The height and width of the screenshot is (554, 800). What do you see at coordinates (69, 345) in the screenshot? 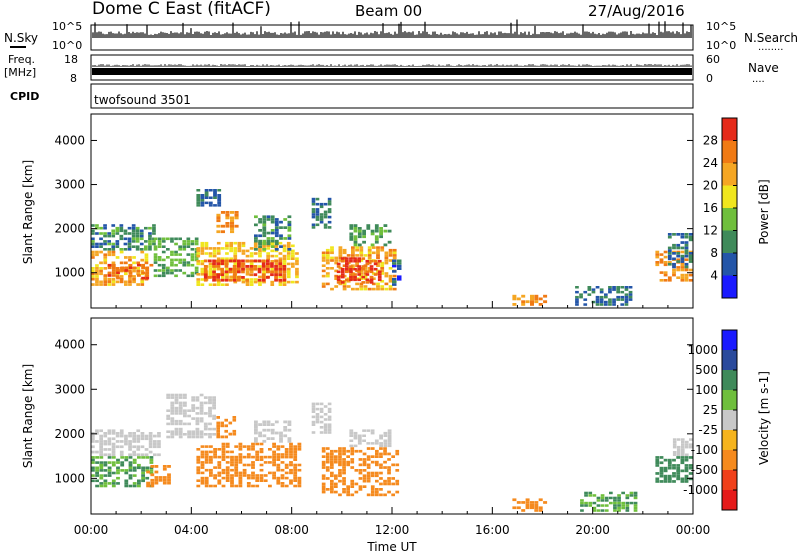
I see `y-tick-label: 4000` at bounding box center [69, 345].